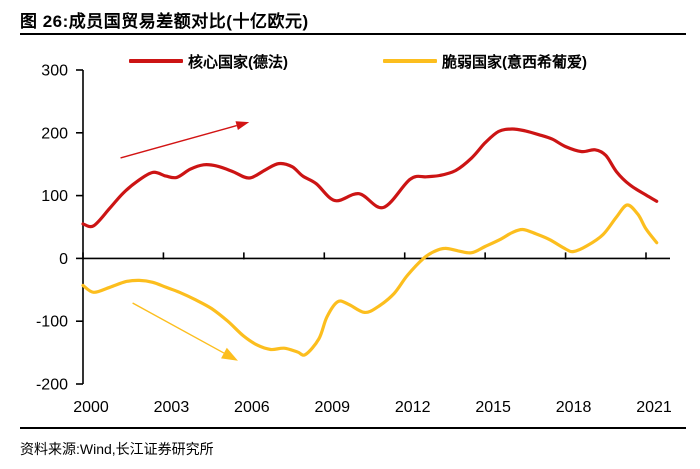 This screenshot has height=469, width=700. Describe the element at coordinates (514, 62) in the screenshot. I see `legend-label-fragile: 脆弱国家(意西希葡爱)` at that location.